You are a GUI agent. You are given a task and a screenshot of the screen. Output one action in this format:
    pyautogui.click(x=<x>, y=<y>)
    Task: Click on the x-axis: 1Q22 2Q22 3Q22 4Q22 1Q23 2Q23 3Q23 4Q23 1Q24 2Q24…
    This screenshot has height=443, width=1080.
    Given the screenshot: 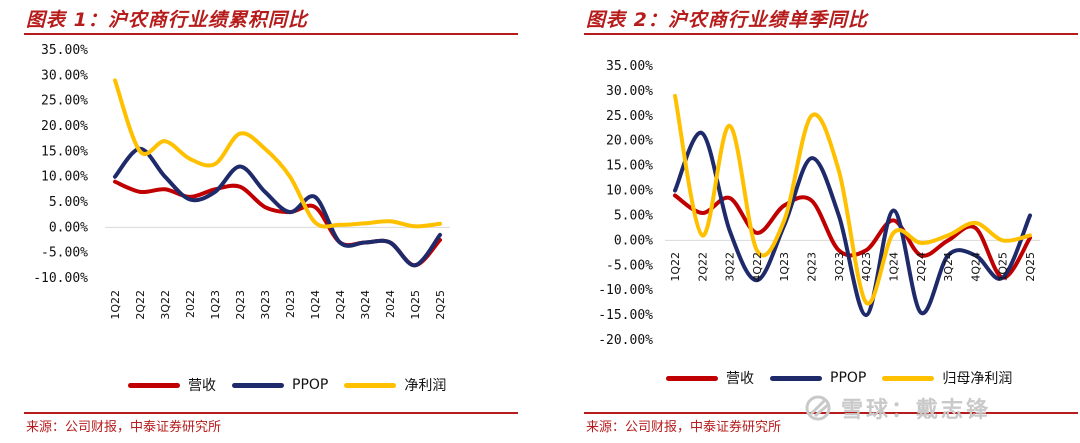 What is the action you would take?
    pyautogui.click(x=853, y=267)
    